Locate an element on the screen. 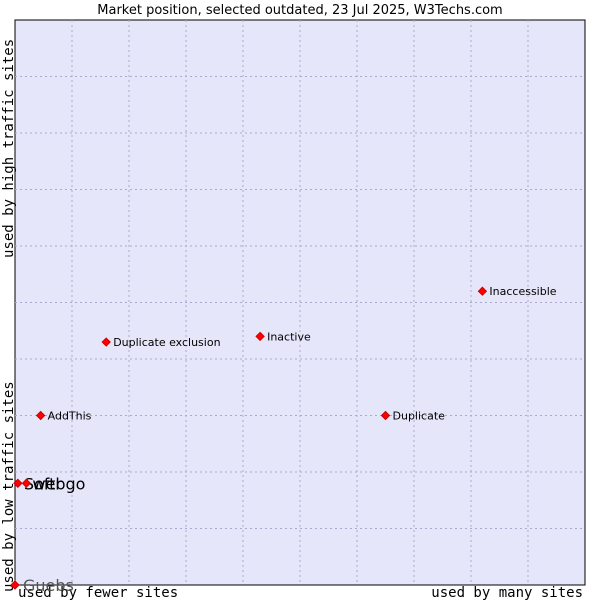  point-inactive: Inactive is located at coordinates (283, 336).